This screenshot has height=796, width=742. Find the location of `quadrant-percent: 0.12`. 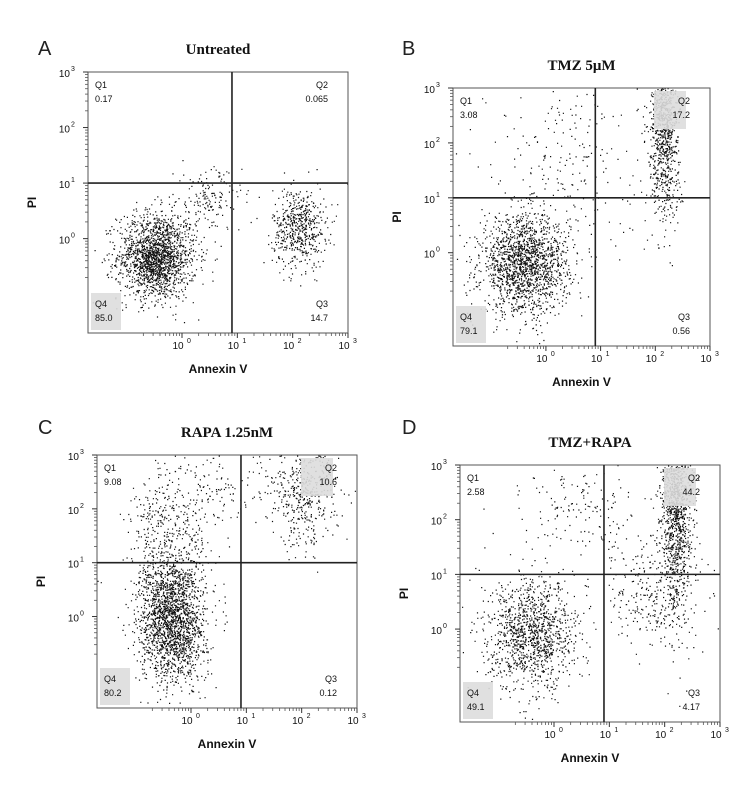

quadrant-percent: 0.12 is located at coordinates (328, 693).